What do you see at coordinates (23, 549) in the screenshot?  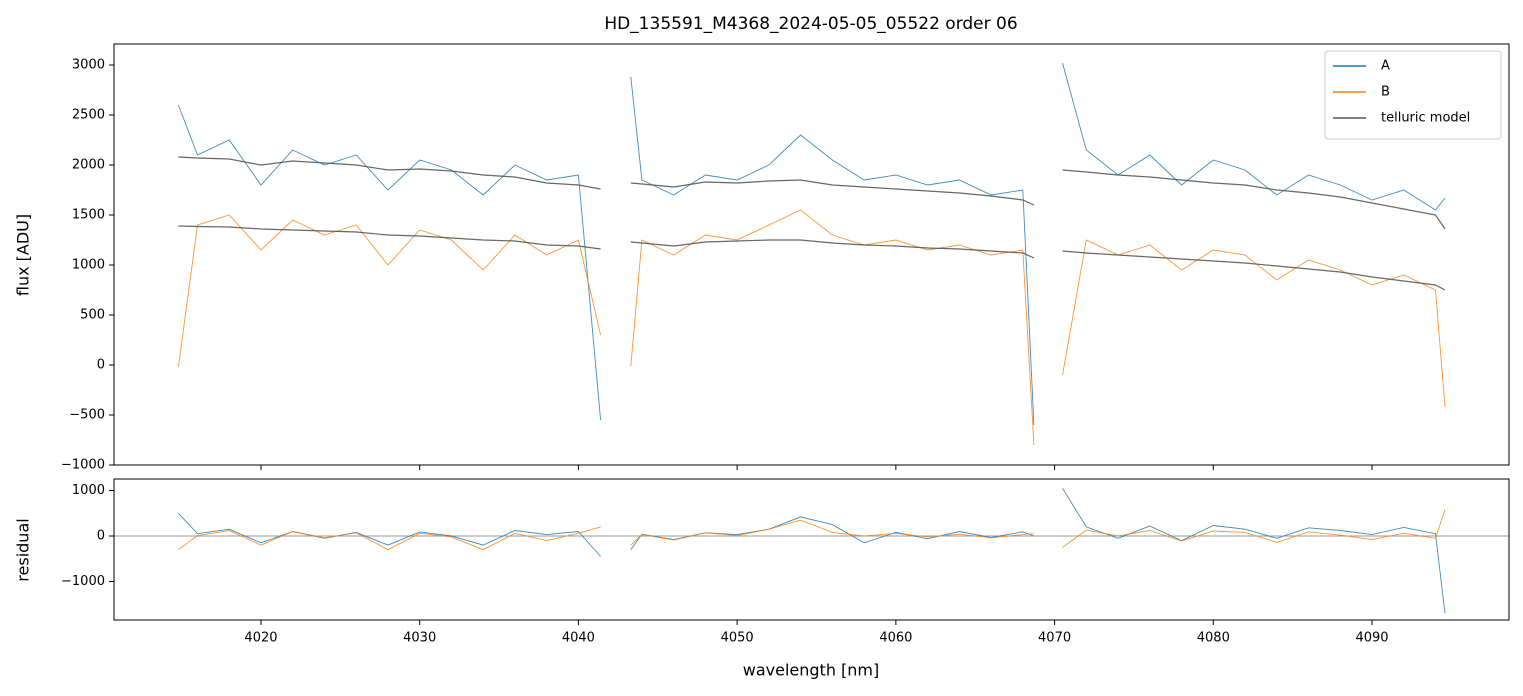 I see `y-axis-label: residual` at bounding box center [23, 549].